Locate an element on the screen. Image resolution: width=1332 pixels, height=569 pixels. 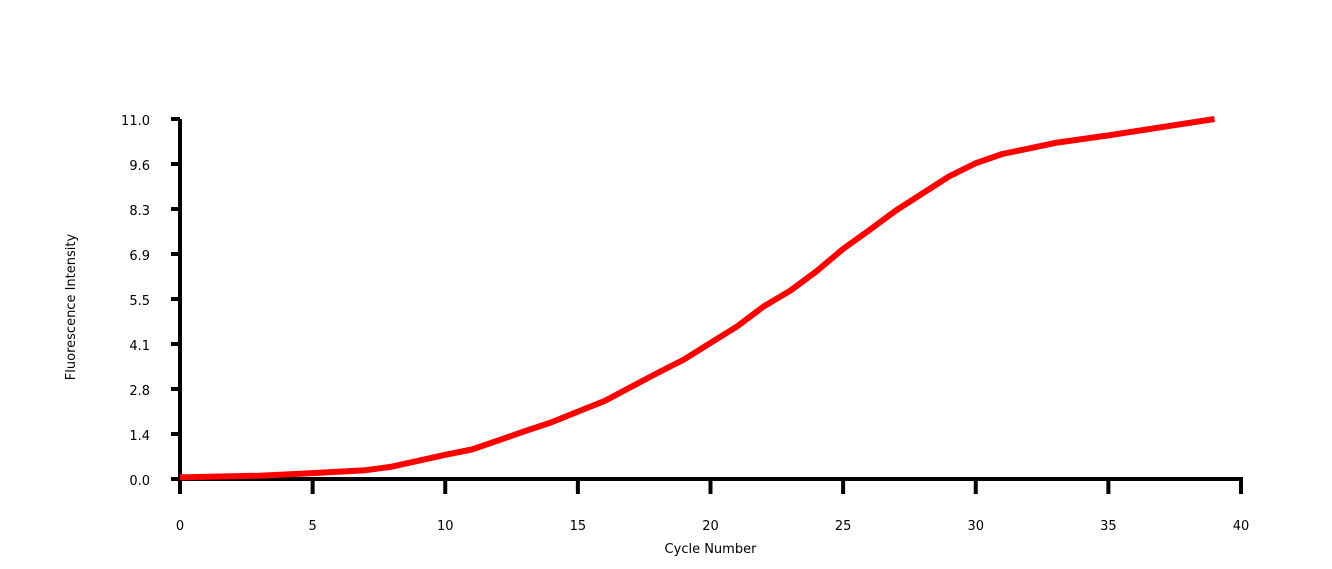
y-tick-label: 1.4 is located at coordinates (139, 436).